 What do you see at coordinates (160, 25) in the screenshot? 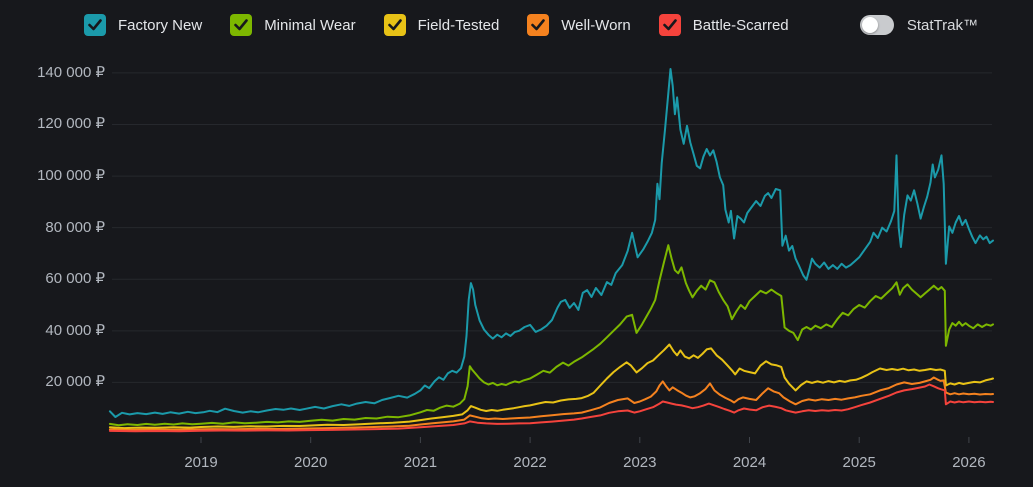
I see `legend-item-label: Factory New` at bounding box center [160, 25].